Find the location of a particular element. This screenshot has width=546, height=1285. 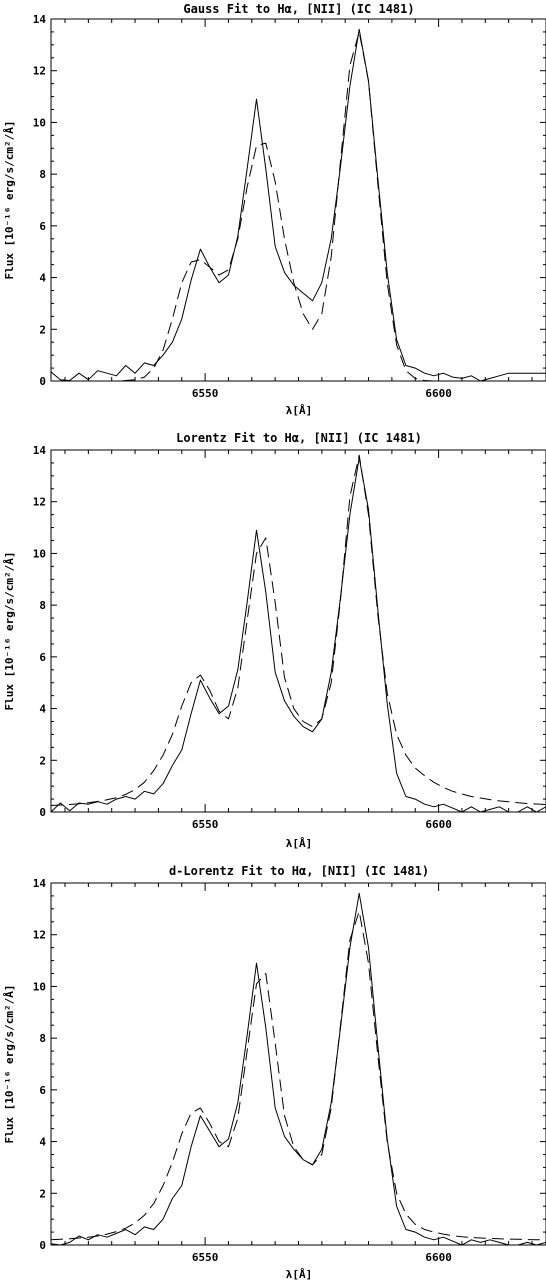

chart-title: Gauss Fit to Hα, [NII] (IC 1481) is located at coordinates (298, 9).